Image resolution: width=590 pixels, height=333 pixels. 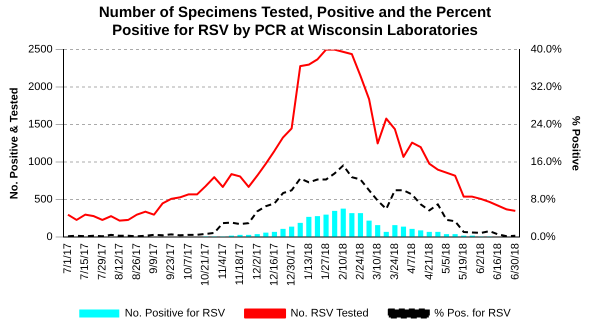 What do you see at coordinates (102, 261) in the screenshot?
I see `x-tick-label: 7/29/17` at bounding box center [102, 261].